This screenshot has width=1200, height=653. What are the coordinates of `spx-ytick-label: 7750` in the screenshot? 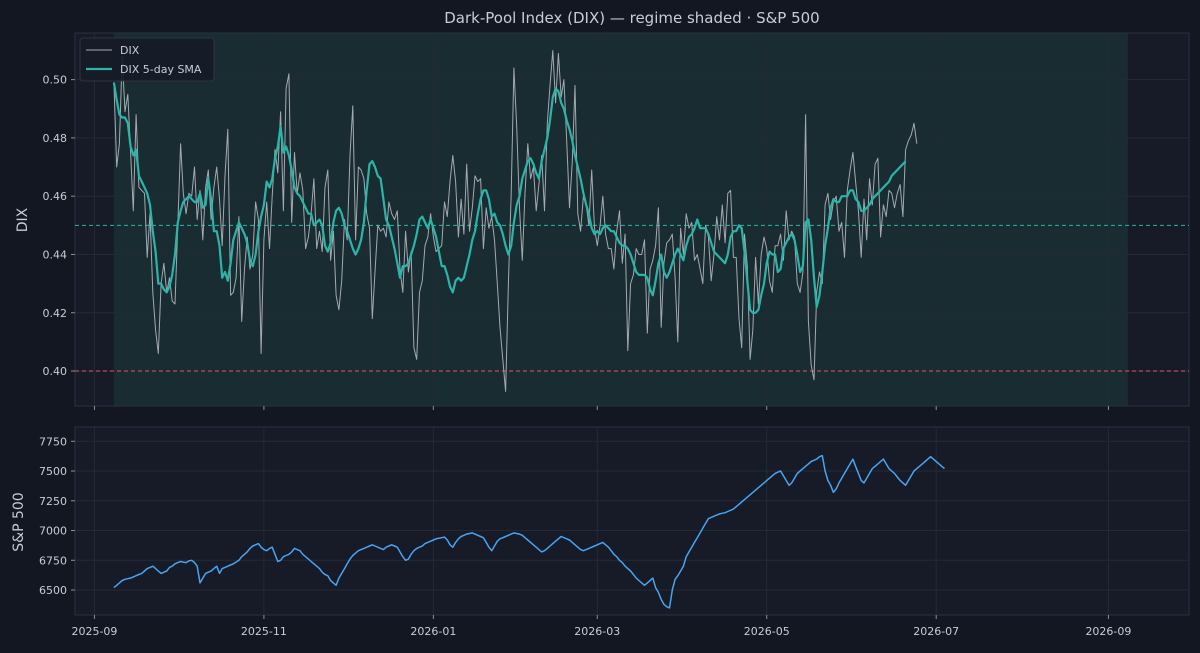 It's located at (53, 441).